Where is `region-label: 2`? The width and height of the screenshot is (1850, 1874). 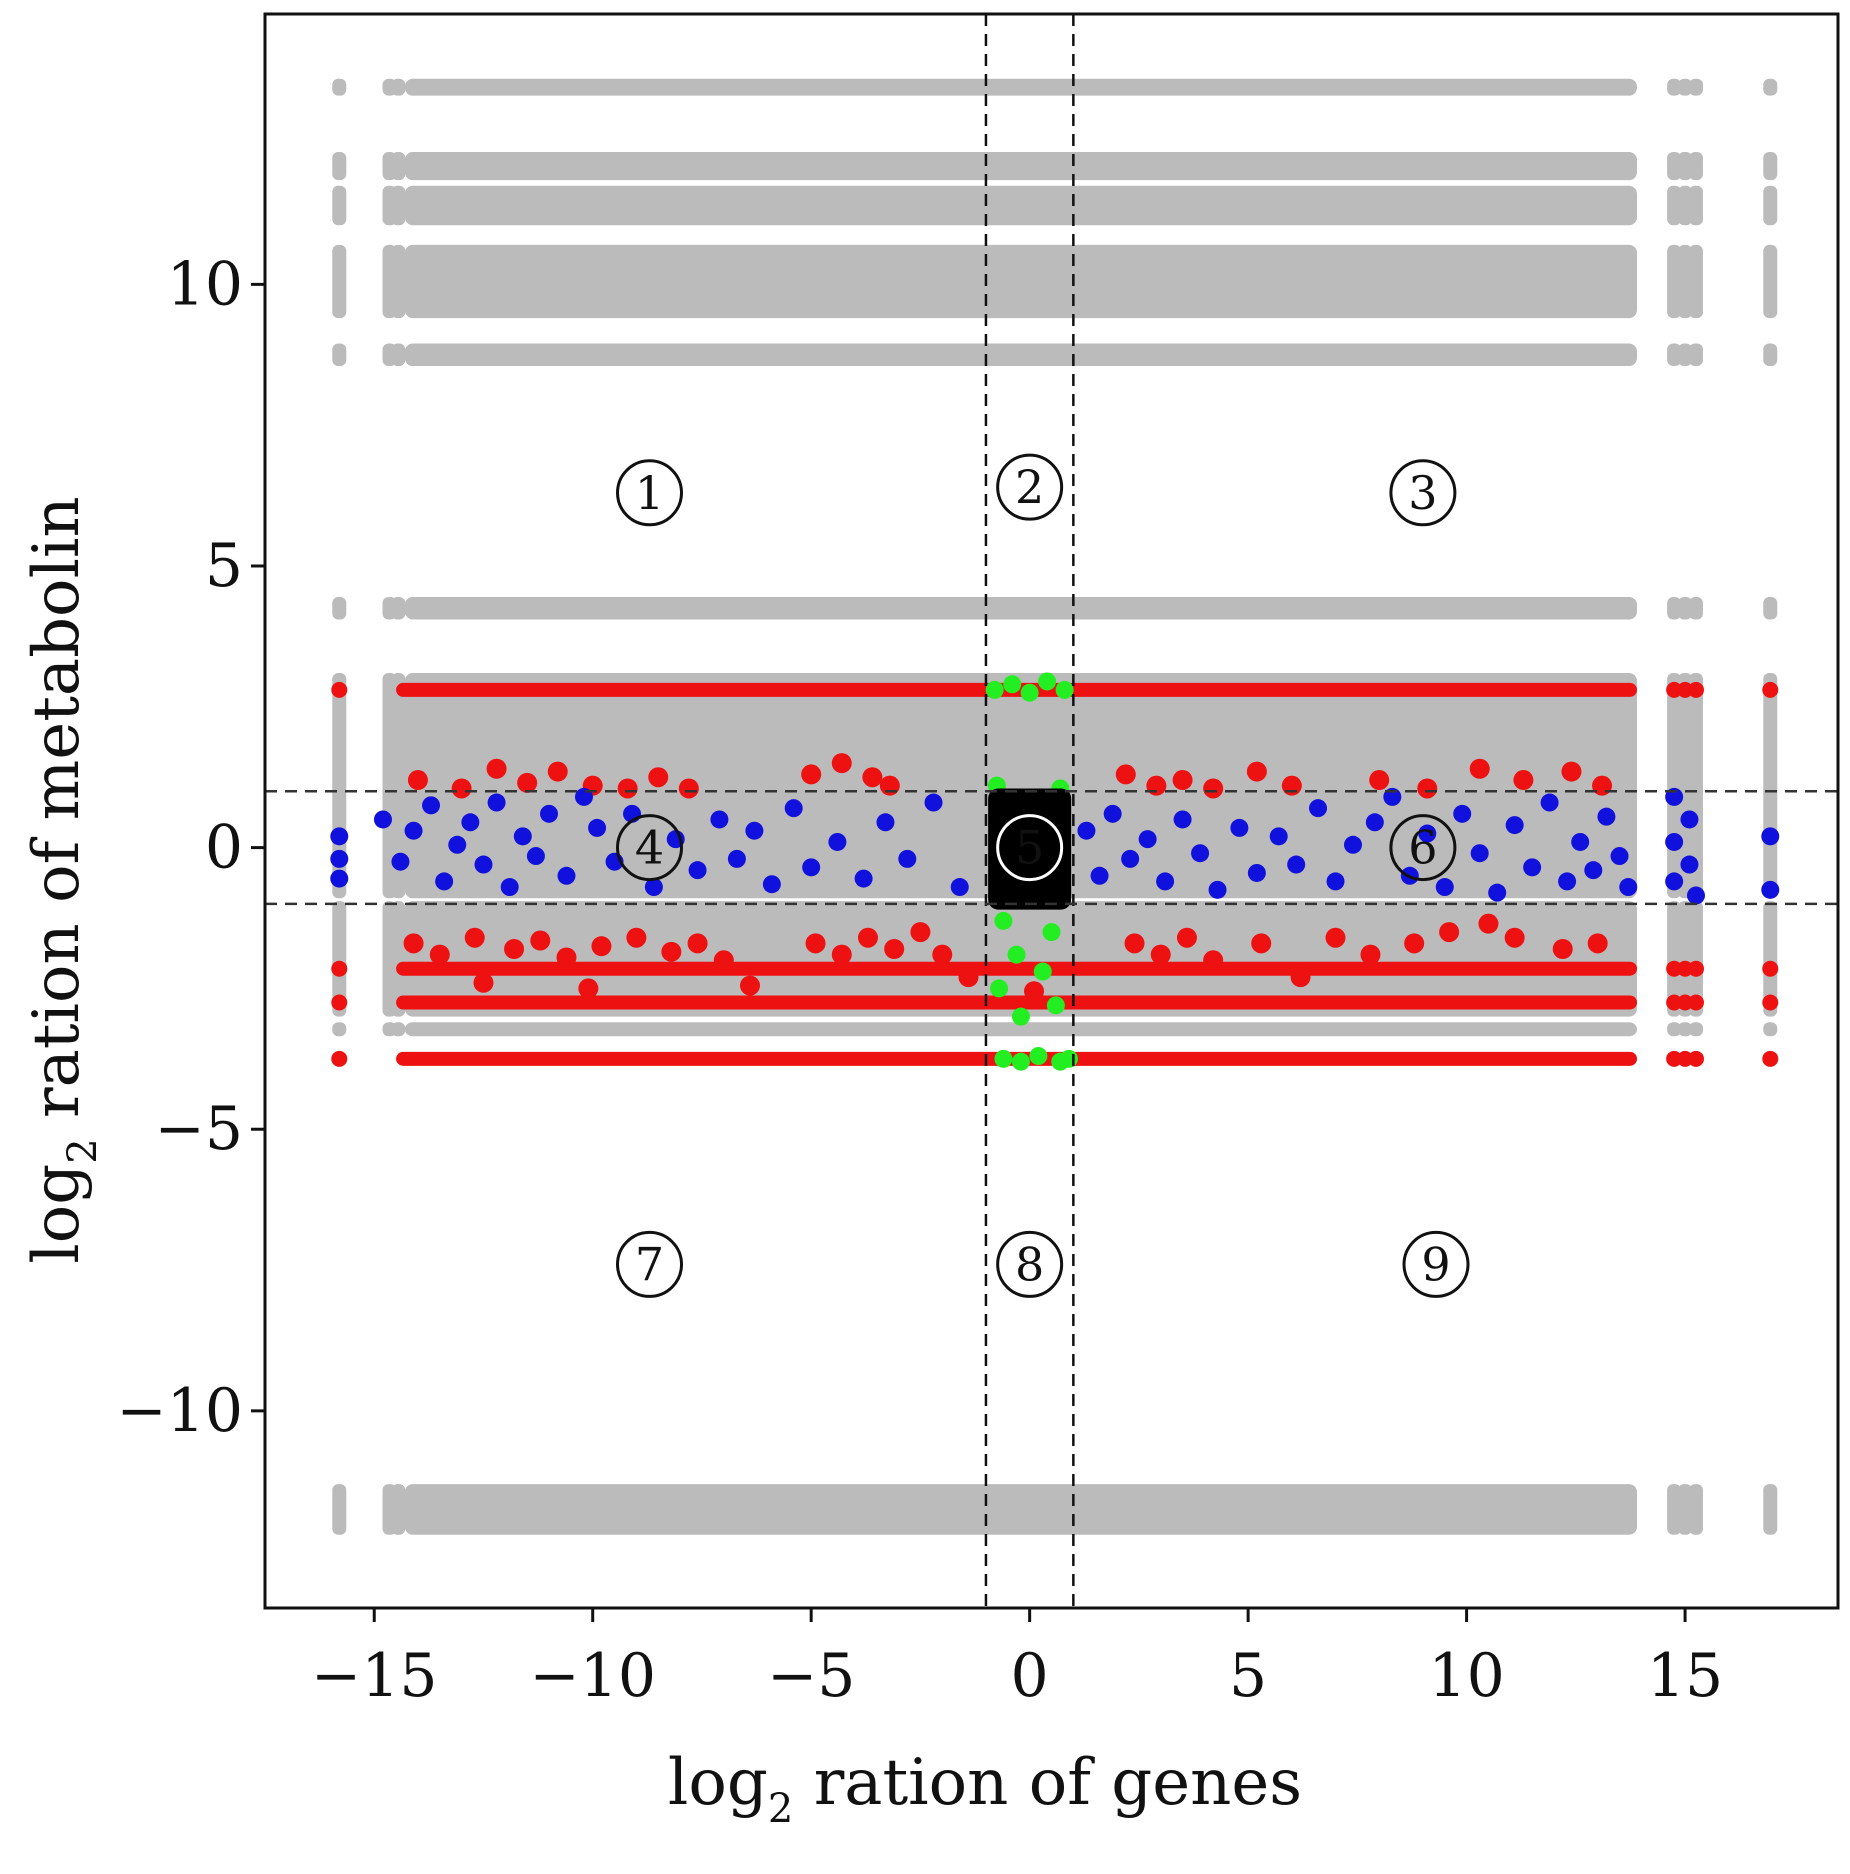 region-label: 2 is located at coordinates (1030, 487).